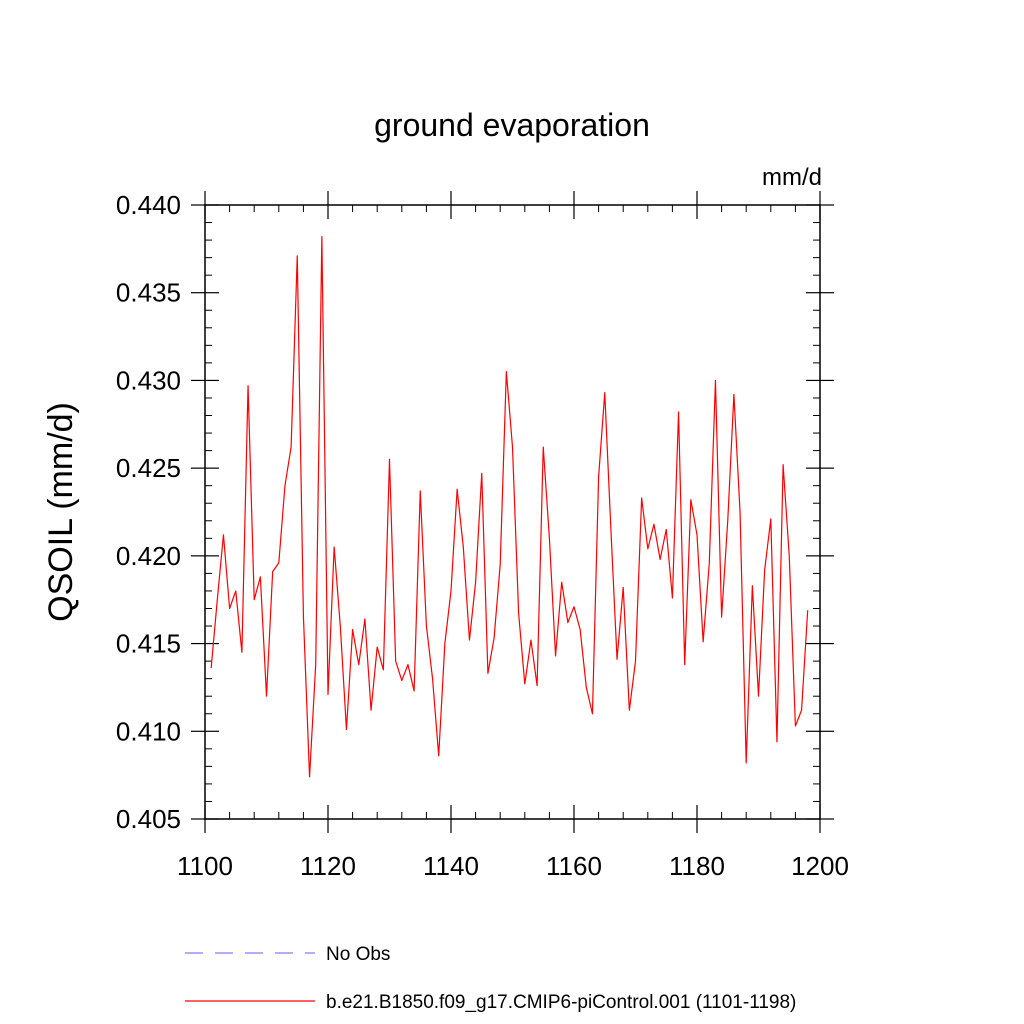 The image size is (1024, 1024). I want to click on y-tick-label: 0.410, so click(148, 731).